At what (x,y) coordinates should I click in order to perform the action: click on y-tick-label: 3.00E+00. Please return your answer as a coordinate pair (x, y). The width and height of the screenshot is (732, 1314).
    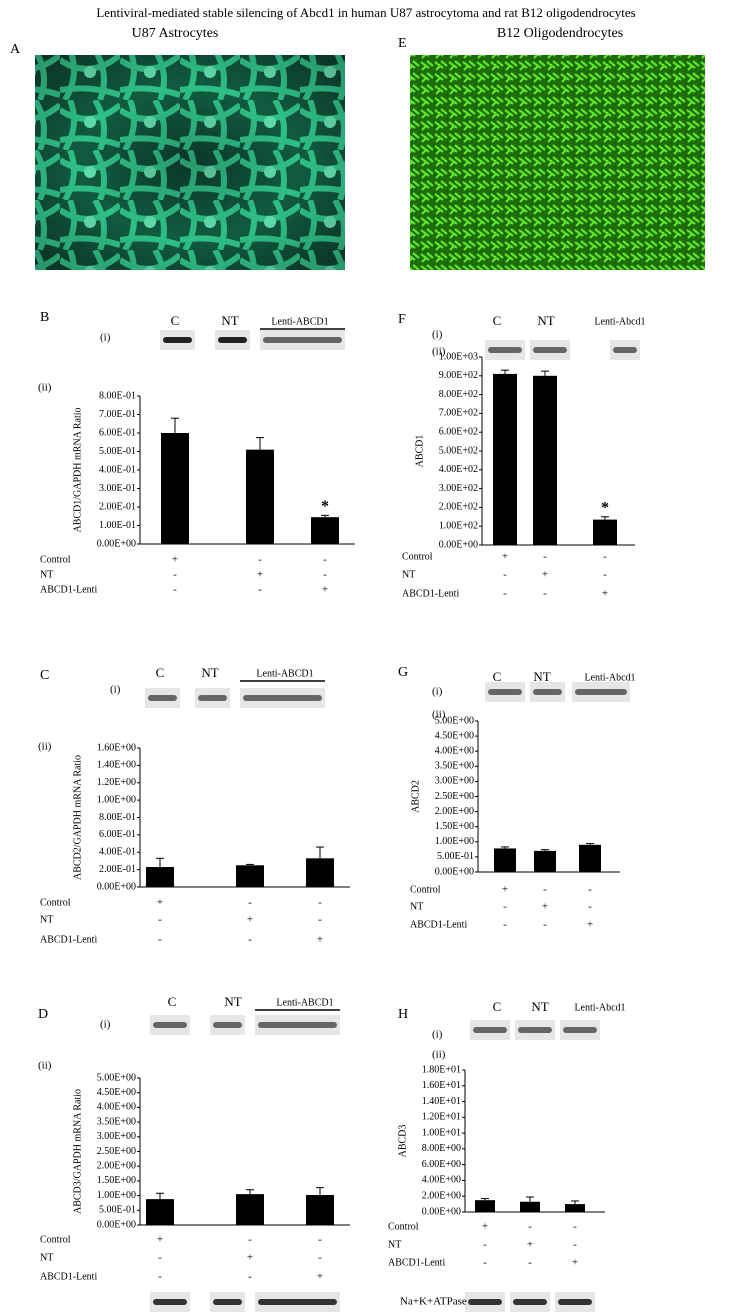
    Looking at the image, I should click on (116, 1136).